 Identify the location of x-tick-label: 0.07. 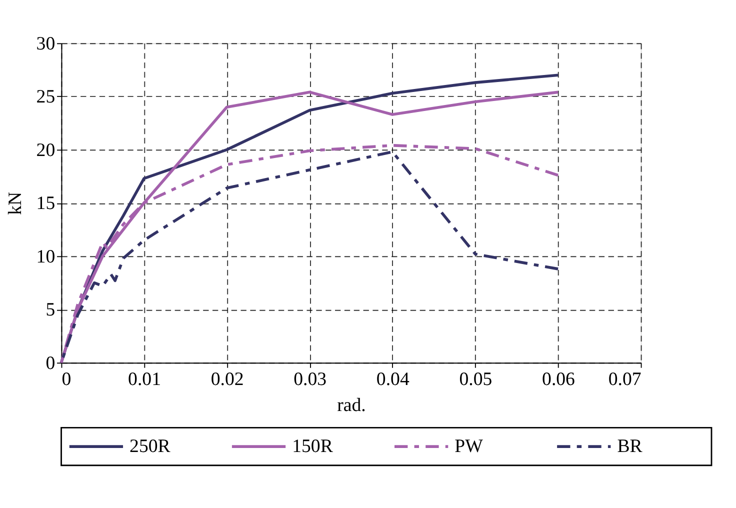
(625, 379).